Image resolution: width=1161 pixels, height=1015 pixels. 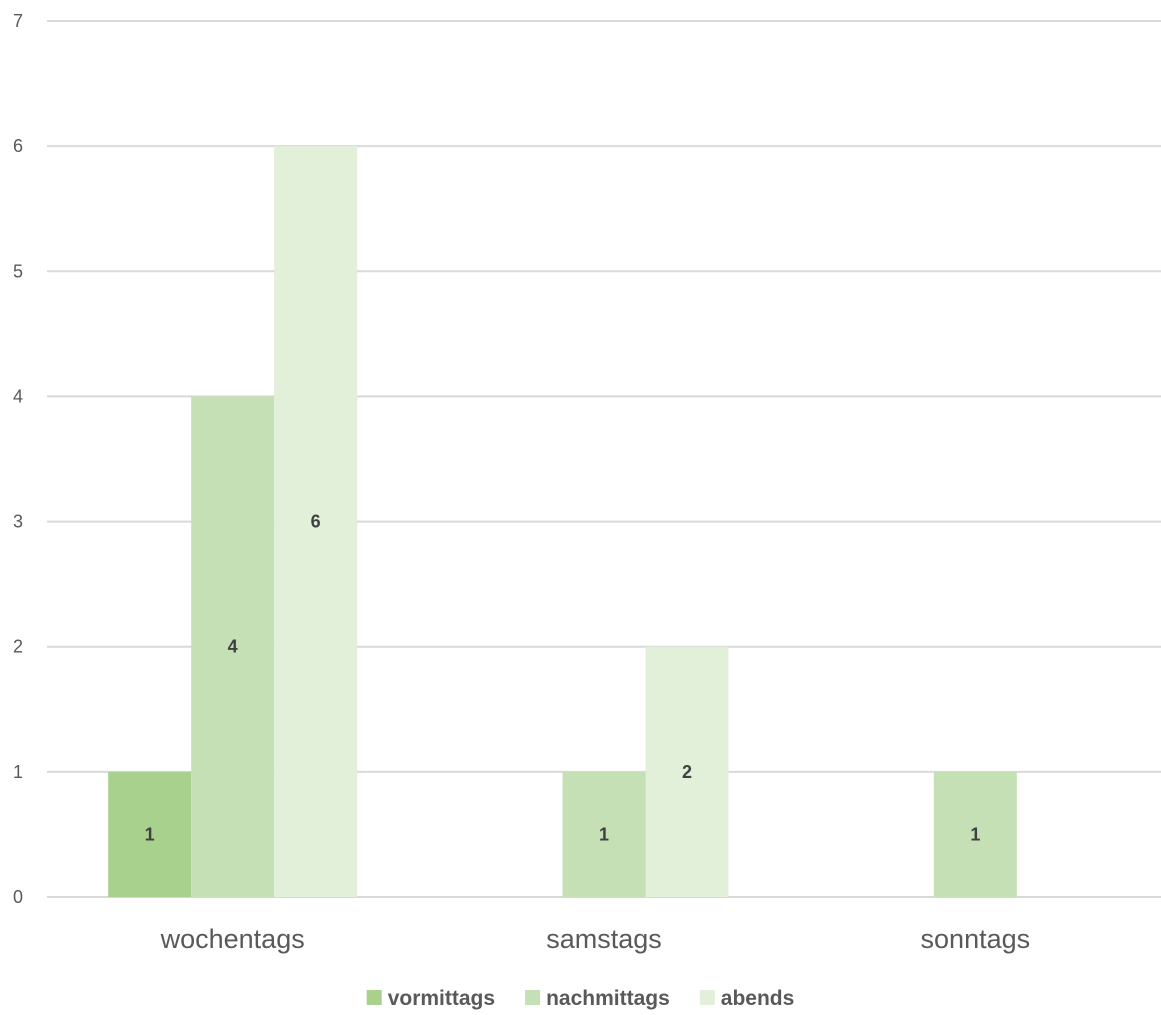 I want to click on legend-swatch-vormittags, so click(x=374, y=997).